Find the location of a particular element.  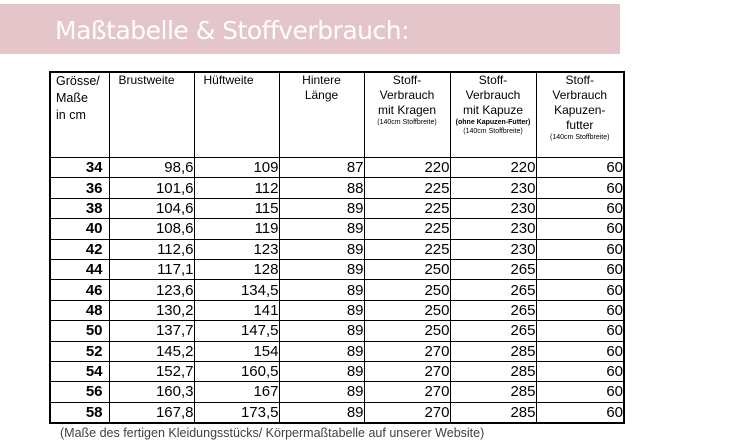

value-cell: 220 is located at coordinates (407, 167).